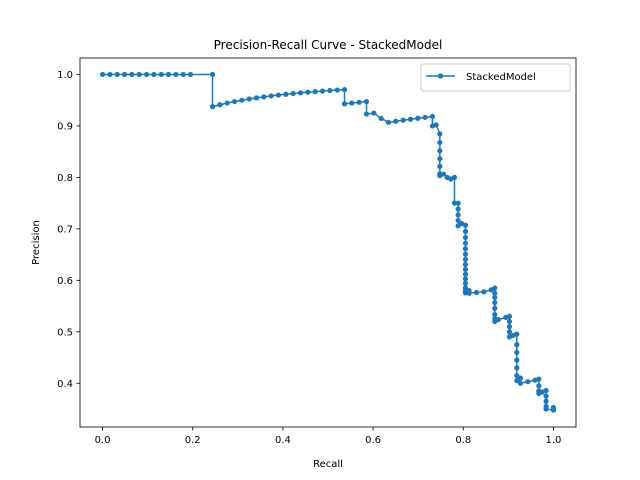 The width and height of the screenshot is (640, 480). I want to click on y-tick-label: 0.7, so click(65, 229).